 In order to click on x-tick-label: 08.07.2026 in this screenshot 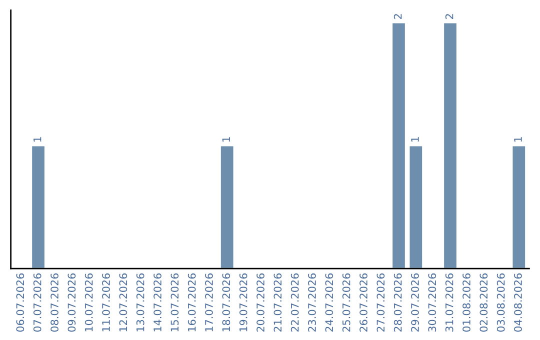, I will do `click(54, 302)`.